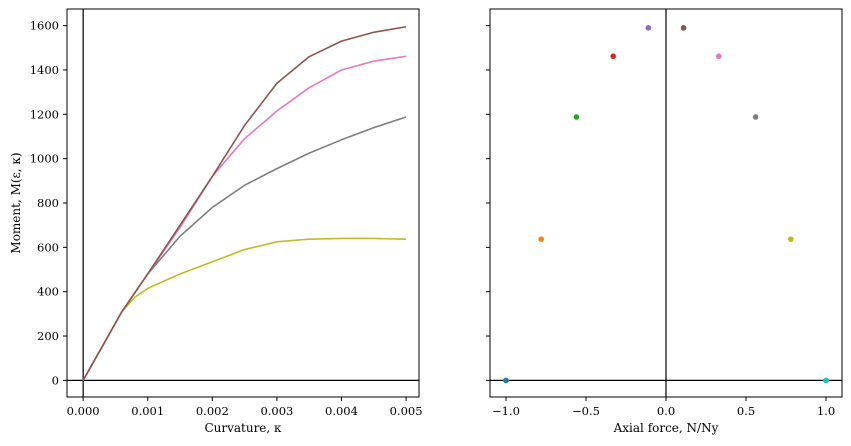  What do you see at coordinates (506, 411) in the screenshot?
I see `right-x-tick-label-0: −1.0` at bounding box center [506, 411].